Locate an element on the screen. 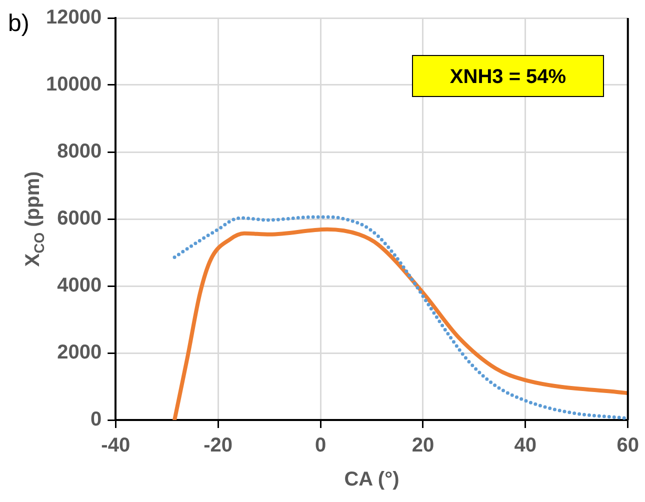  y-tick-label: 12000 is located at coordinates (74, 17).